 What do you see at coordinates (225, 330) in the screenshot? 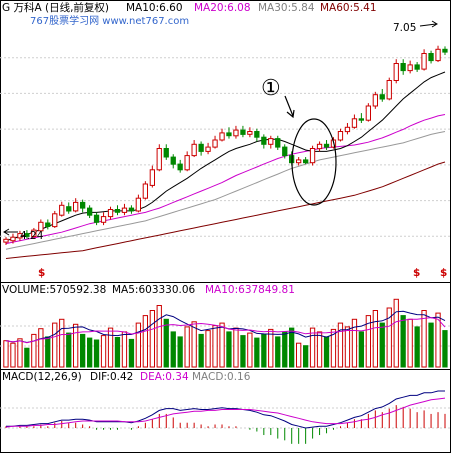
I see `volume-ma10-line` at bounding box center [225, 330].